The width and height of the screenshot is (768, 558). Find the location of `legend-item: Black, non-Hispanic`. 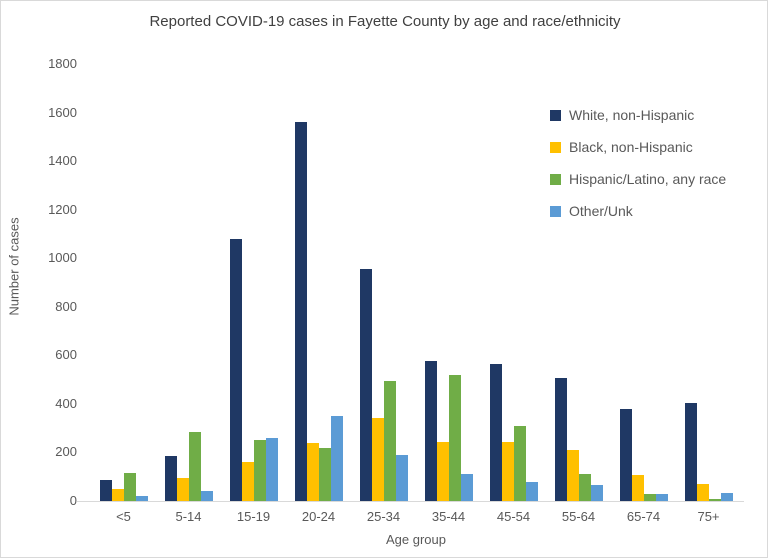

legend-item: Black, non-Hispanic is located at coordinates (638, 147).